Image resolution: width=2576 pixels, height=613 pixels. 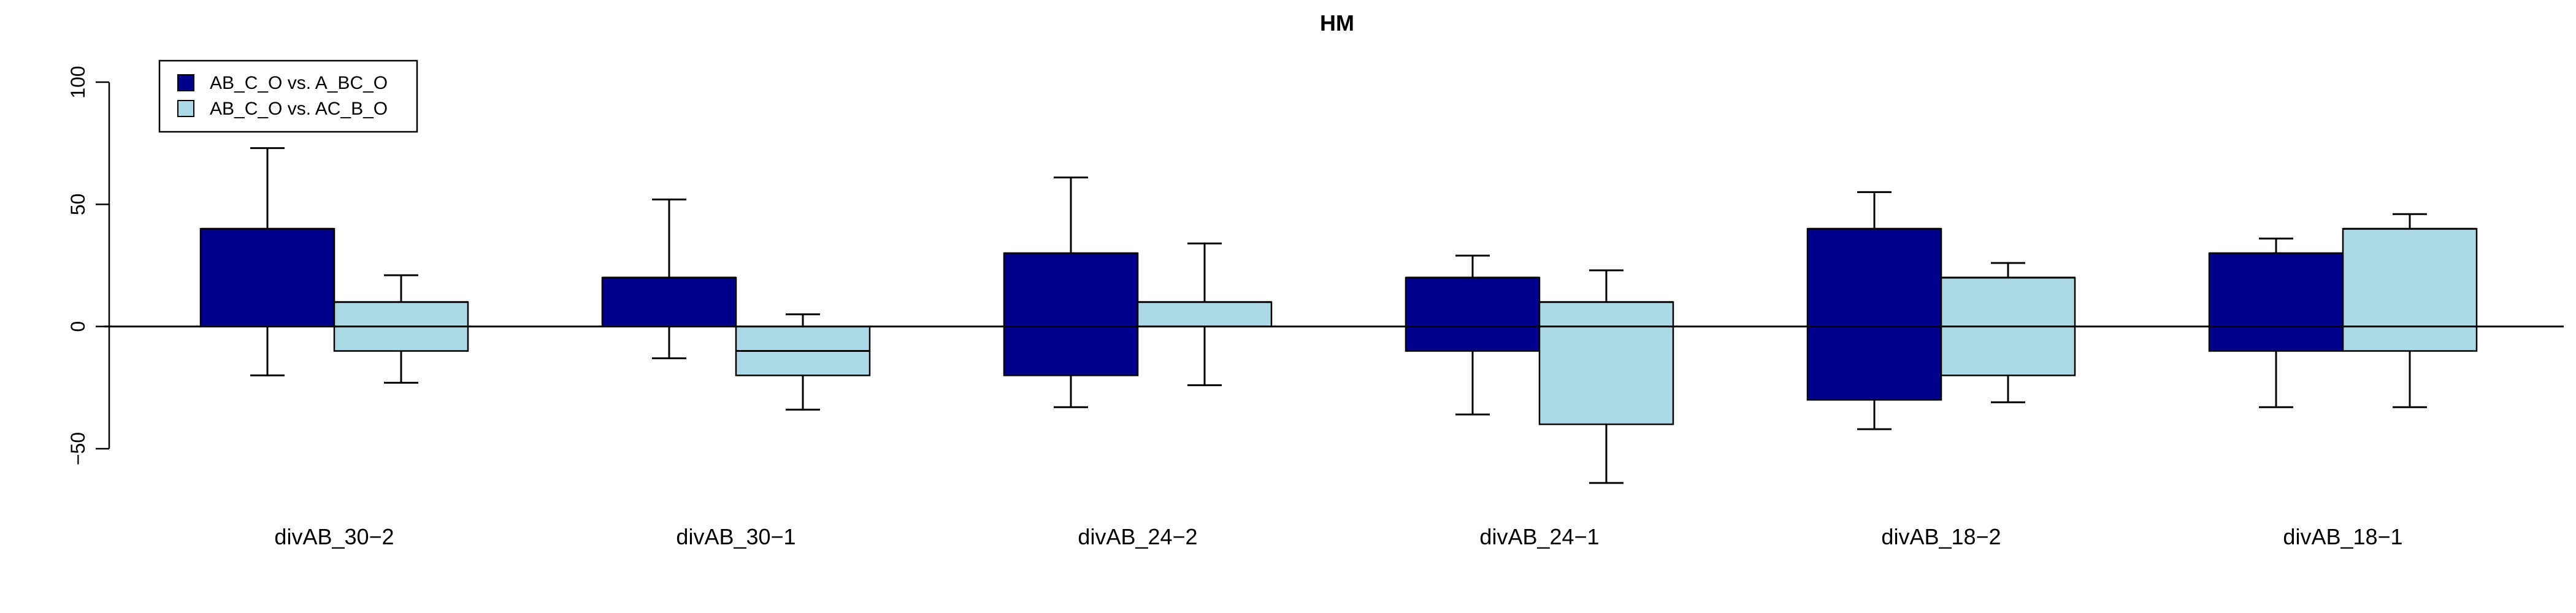 I want to click on category-label: divAB_24−2, so click(x=1137, y=536).